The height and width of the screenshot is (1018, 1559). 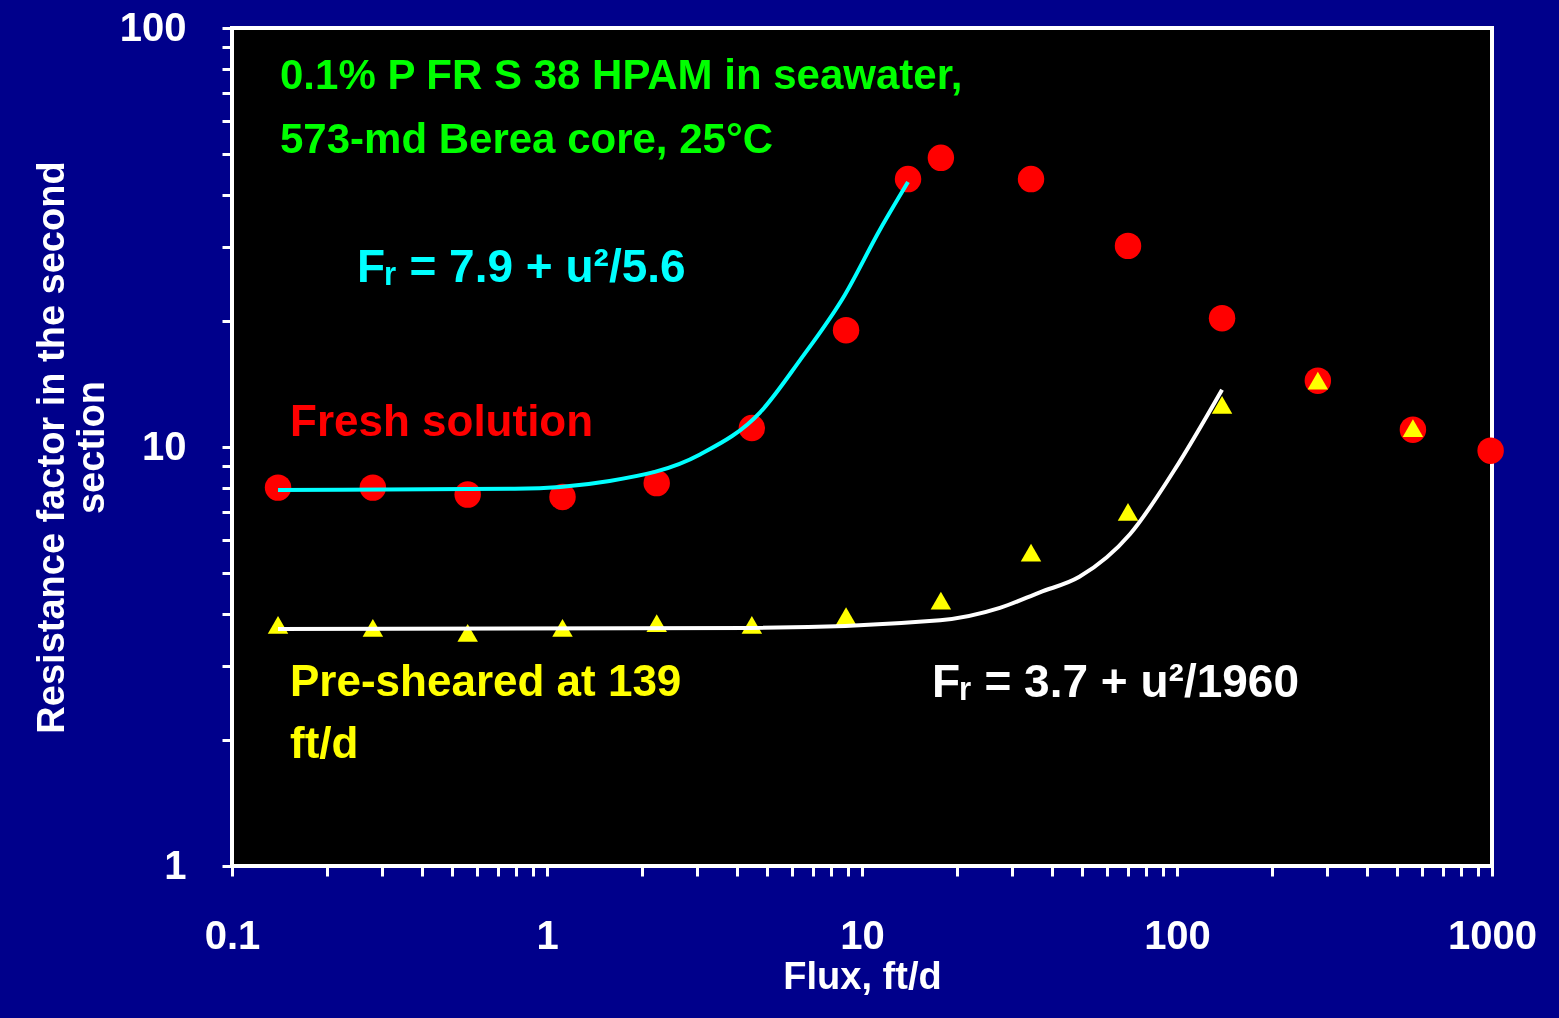 What do you see at coordinates (232, 934) in the screenshot?
I see `x-tick-label: 0.1` at bounding box center [232, 934].